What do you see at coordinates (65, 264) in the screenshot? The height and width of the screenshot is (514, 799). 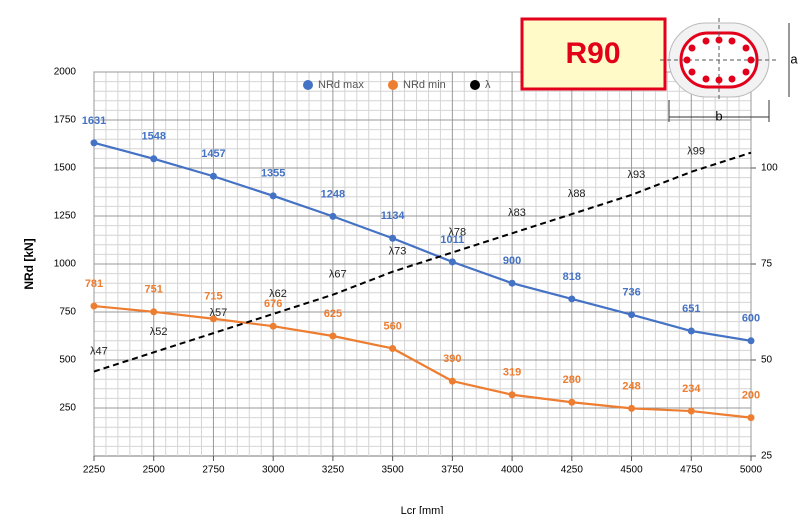 I see `y-tick-label: 1000` at bounding box center [65, 264].